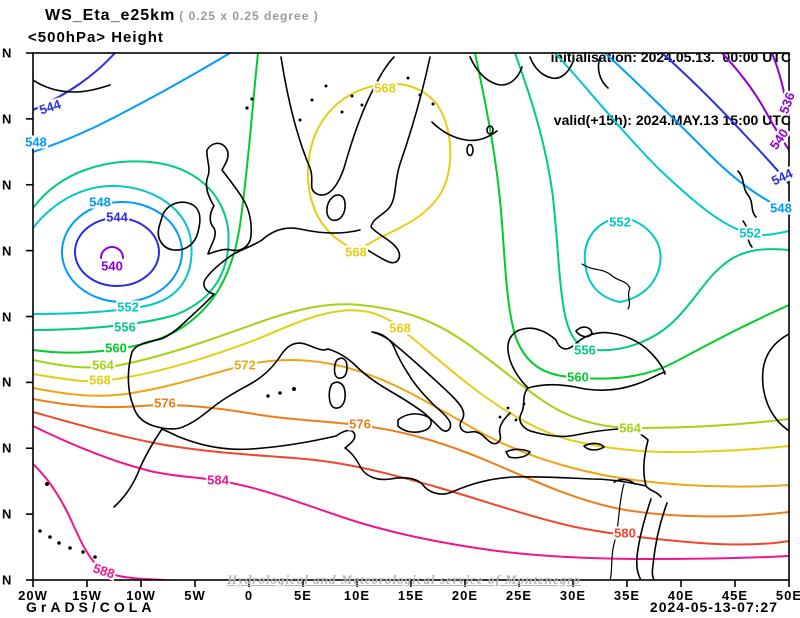 The image size is (800, 618). I want to click on contour-540-core, so click(112, 252).